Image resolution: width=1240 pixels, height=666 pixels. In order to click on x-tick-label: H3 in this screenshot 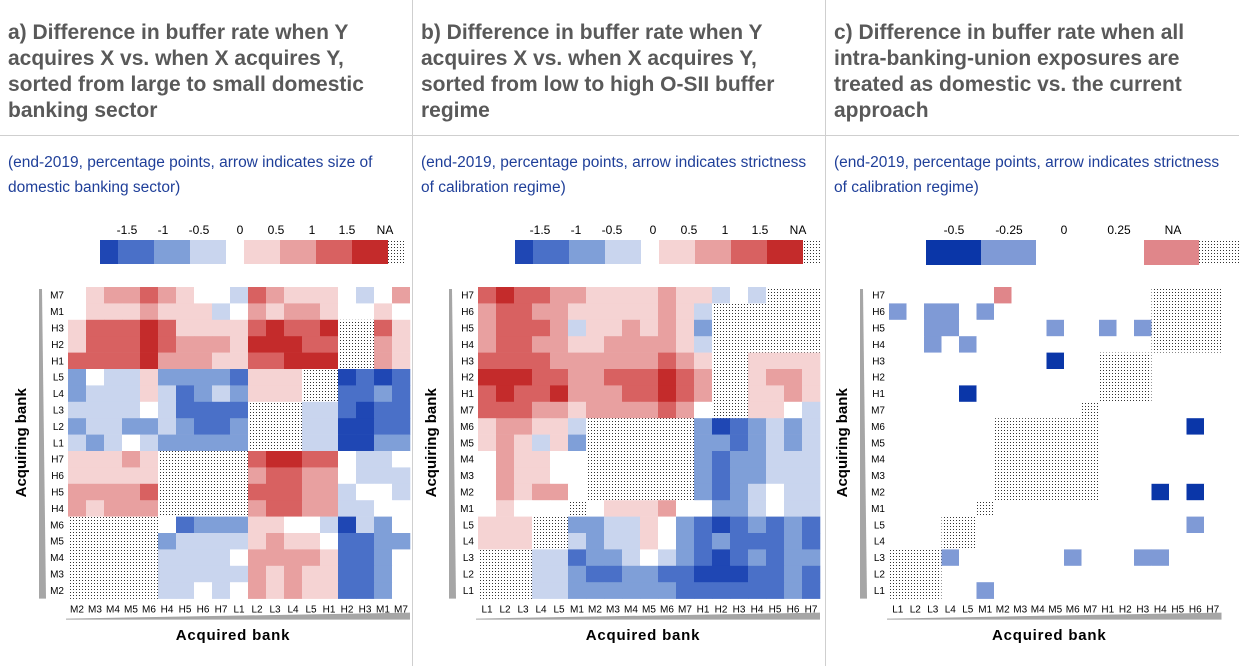, I will do `click(739, 610)`.